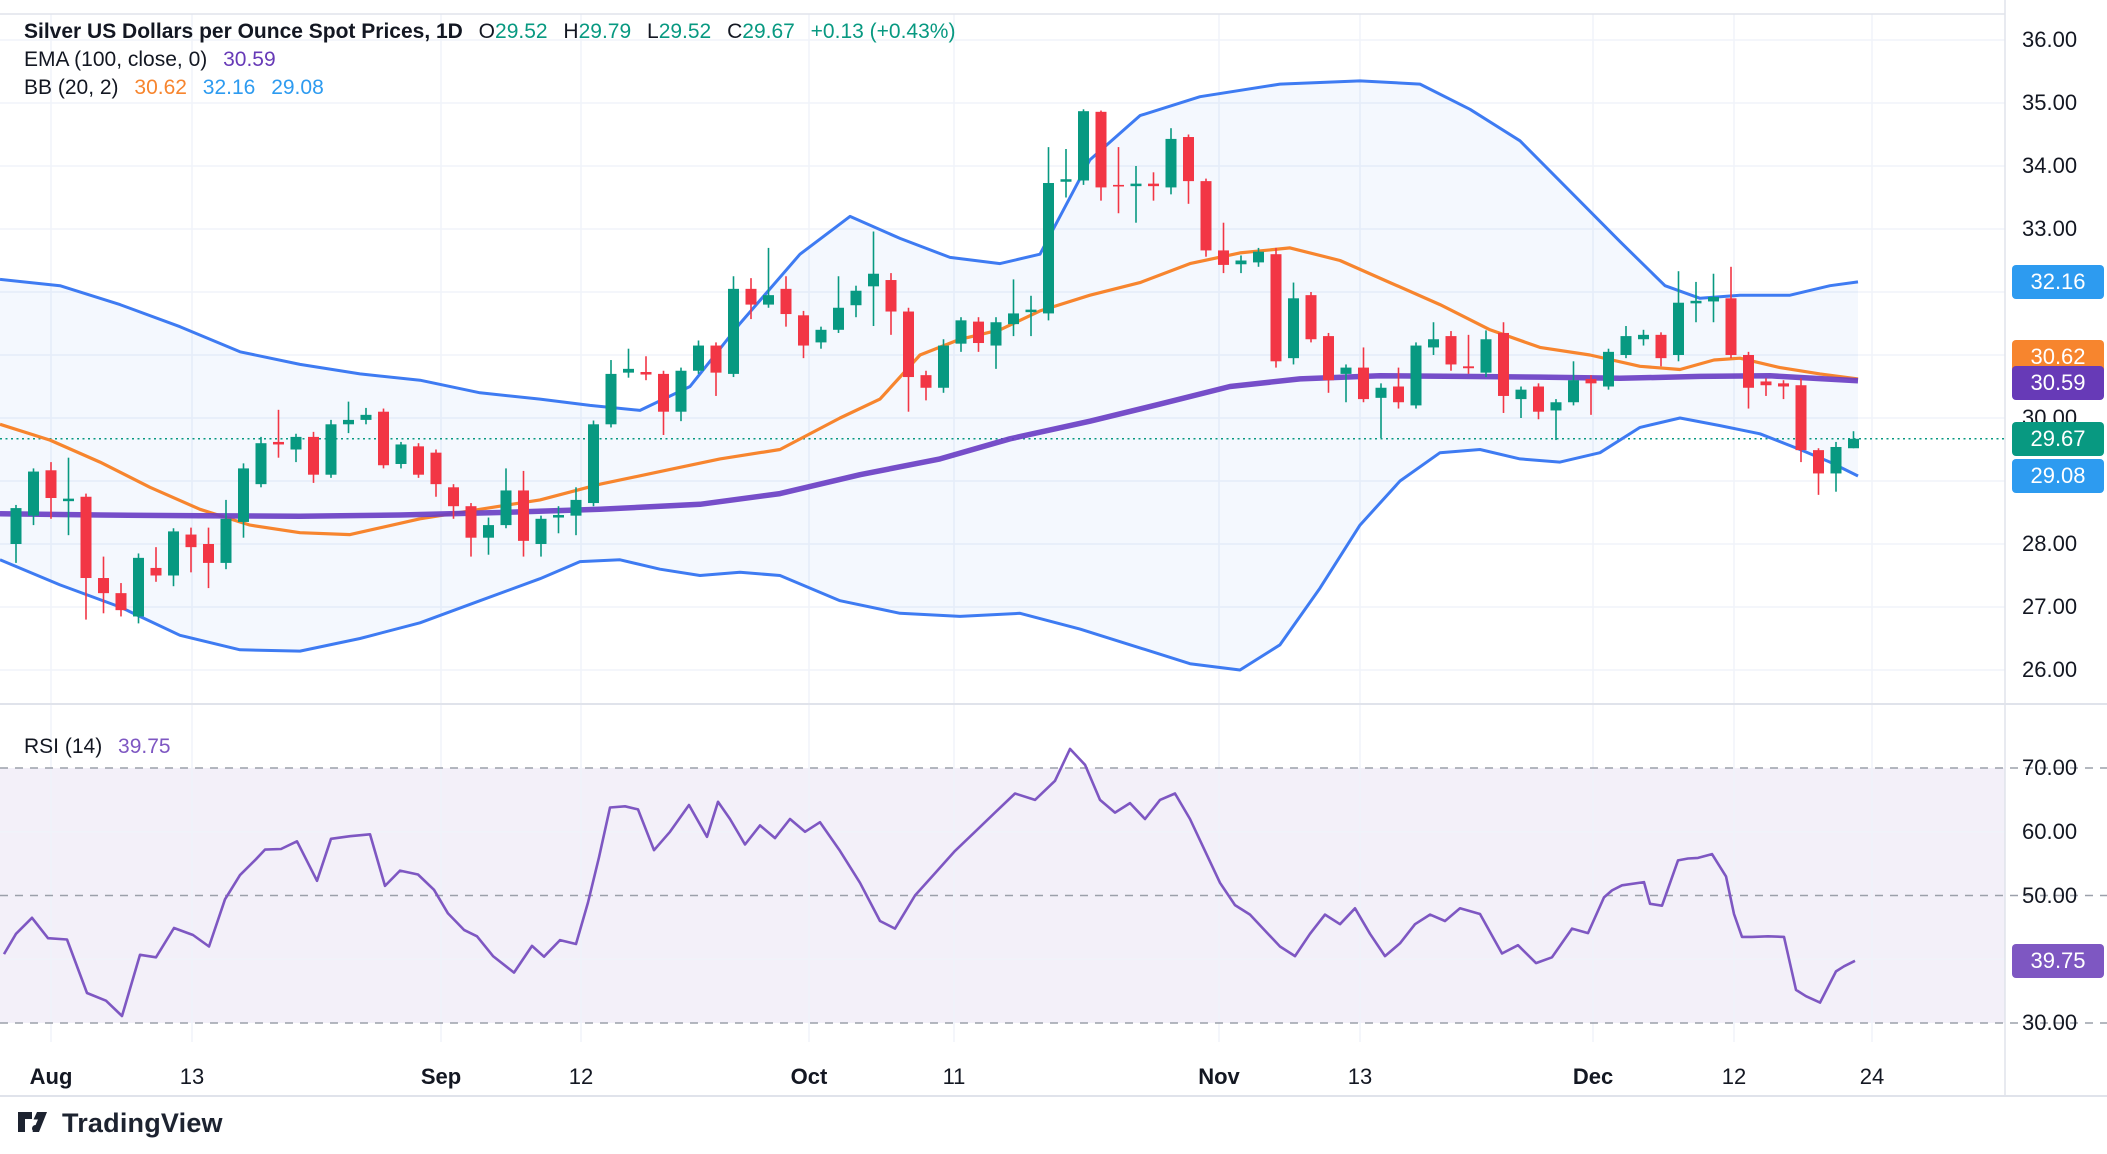 This screenshot has width=2107, height=1154. Describe the element at coordinates (63, 746) in the screenshot. I see `rsi-label: RSI (14)` at that location.